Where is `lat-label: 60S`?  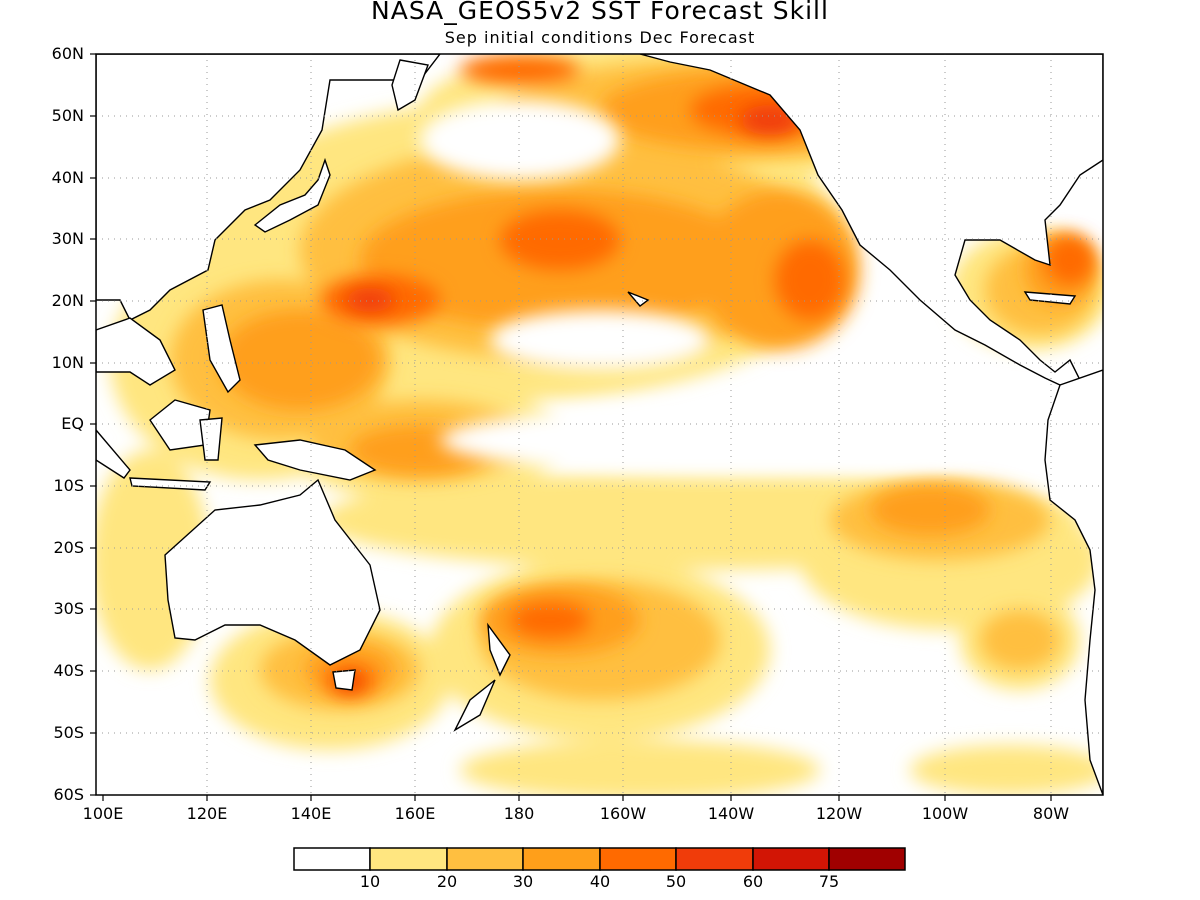
lat-label: 60S is located at coordinates (68, 794).